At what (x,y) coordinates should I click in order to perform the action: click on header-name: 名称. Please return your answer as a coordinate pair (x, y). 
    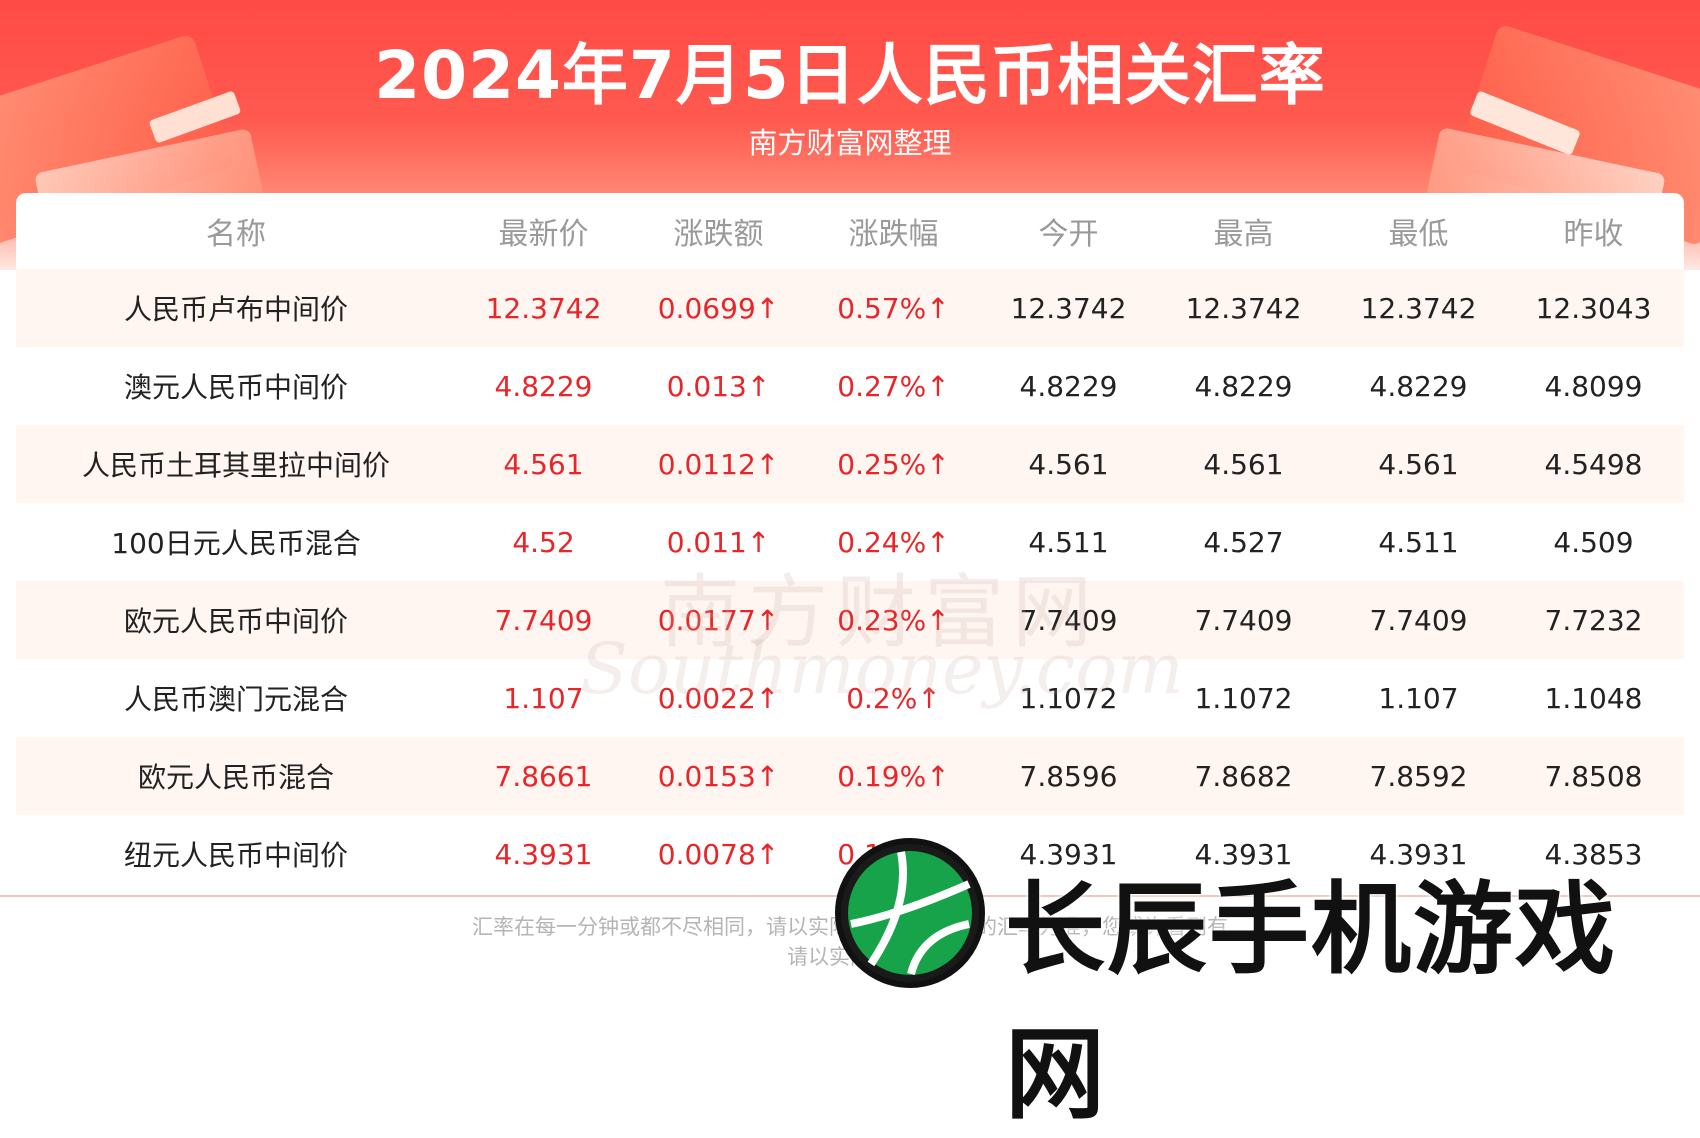
    Looking at the image, I should click on (236, 234).